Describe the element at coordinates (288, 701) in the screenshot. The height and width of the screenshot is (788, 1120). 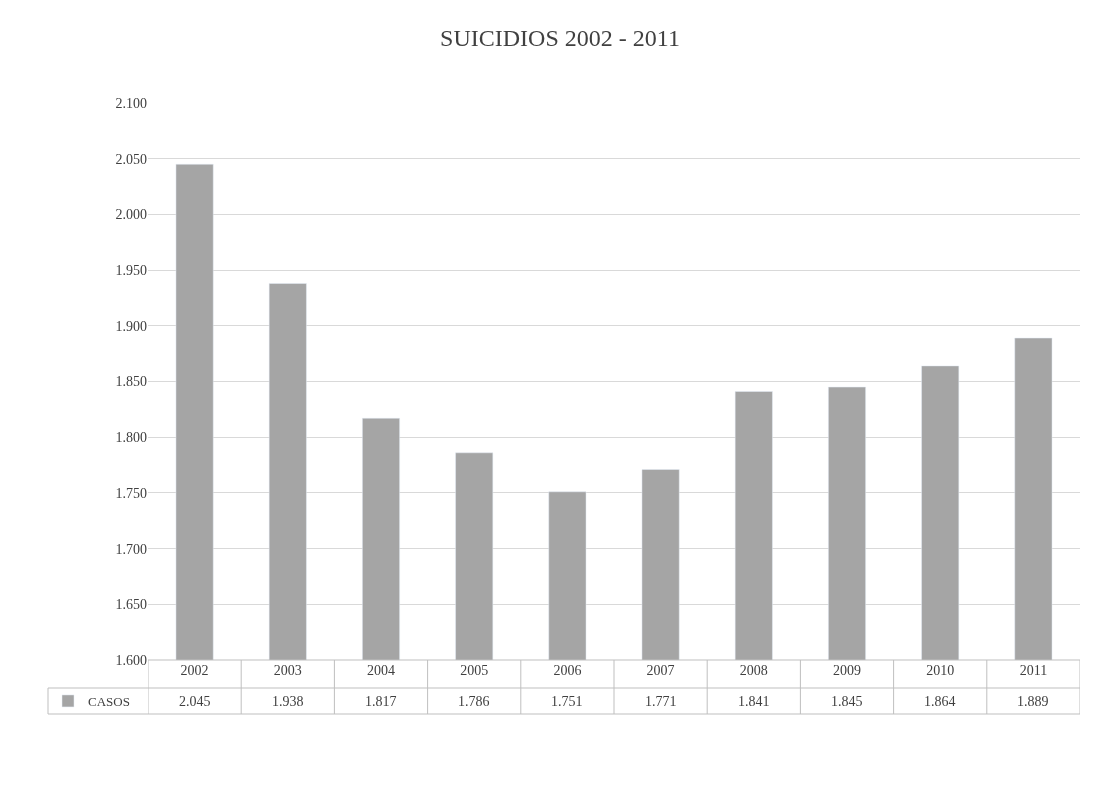
I see `data-label: 1.938` at that location.